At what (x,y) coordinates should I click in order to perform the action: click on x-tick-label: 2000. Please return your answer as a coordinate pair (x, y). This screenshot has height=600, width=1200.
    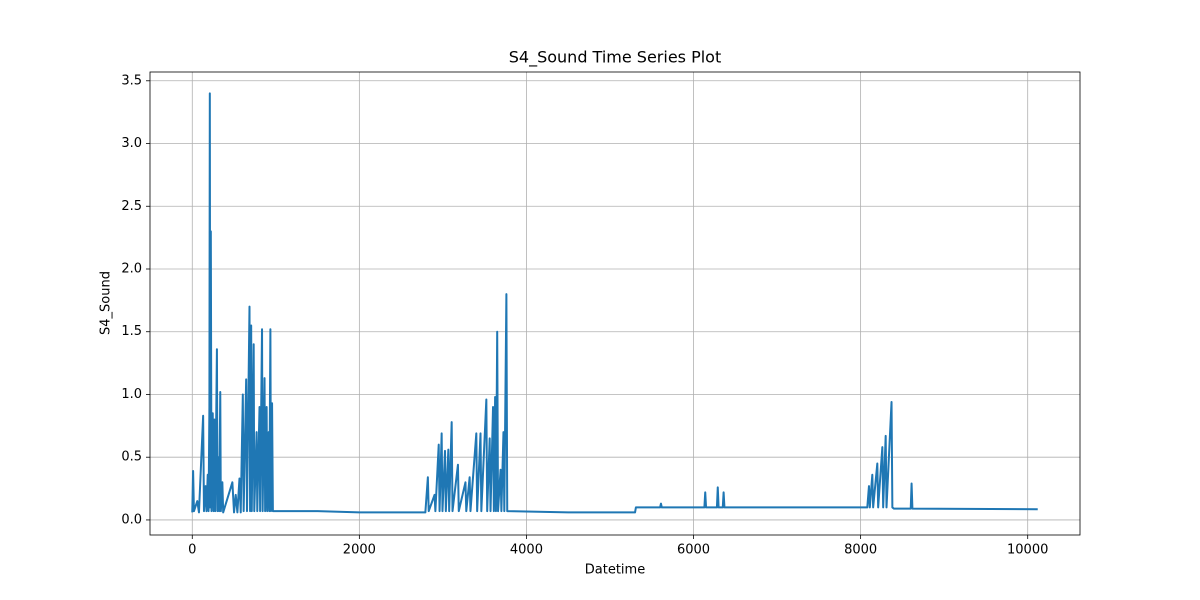
    Looking at the image, I should click on (359, 550).